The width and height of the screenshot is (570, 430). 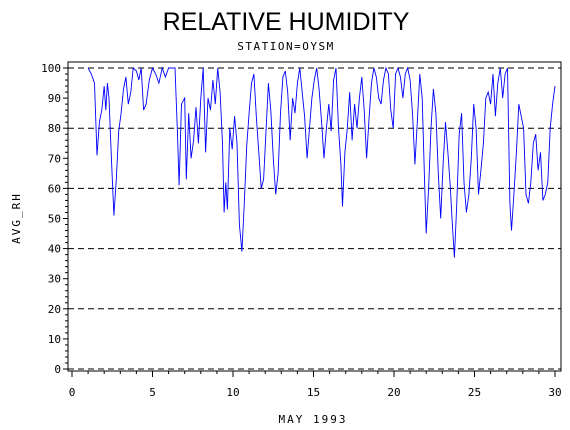 I want to click on x-tick-label-0: 0, so click(x=72, y=392).